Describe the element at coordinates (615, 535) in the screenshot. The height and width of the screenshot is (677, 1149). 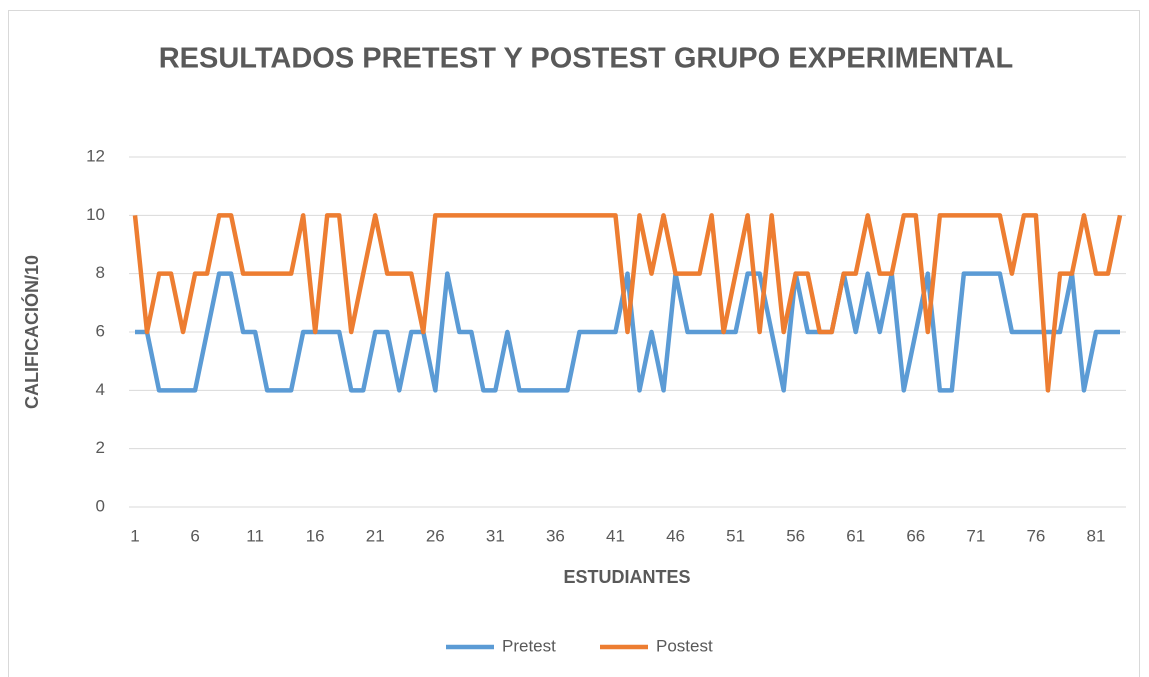
I see `x-tick-label: 41` at that location.